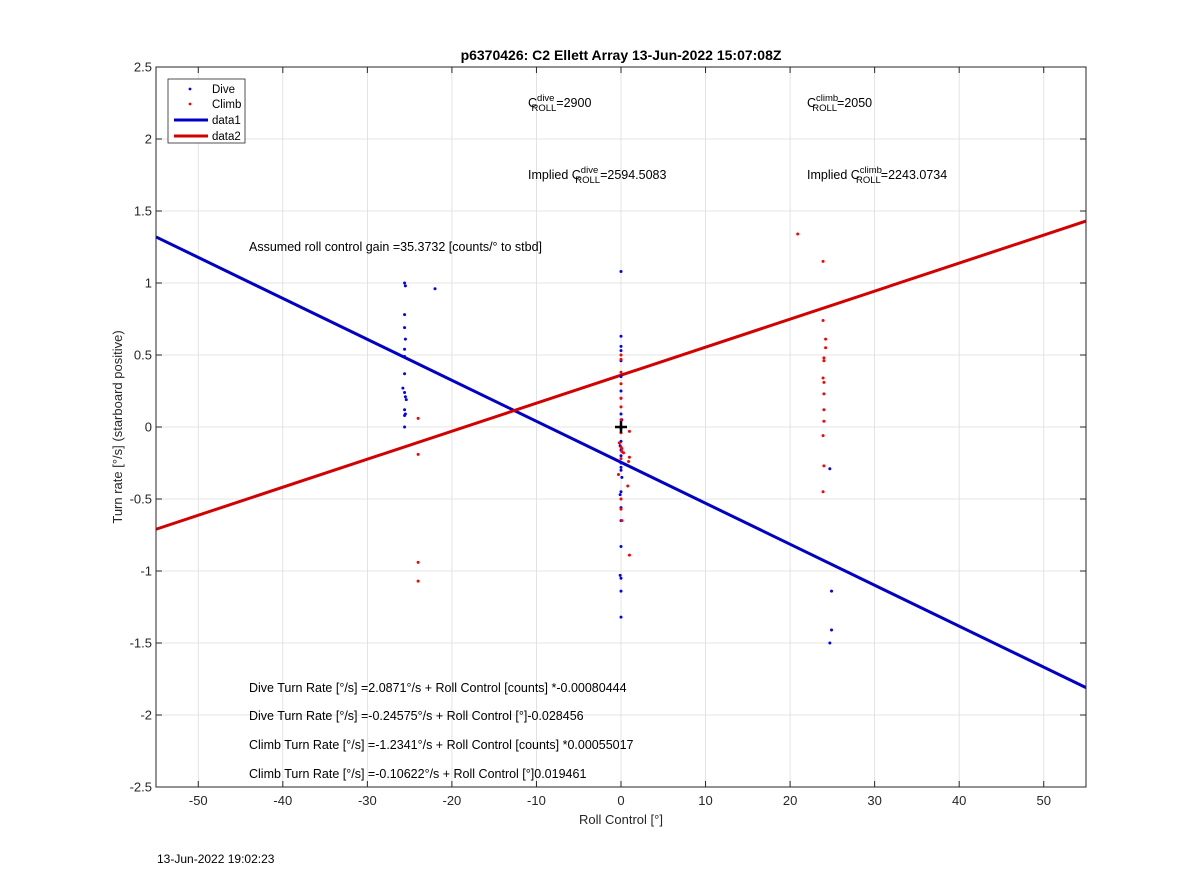 This screenshot has height=885, width=1200. I want to click on origin-marker, so click(621, 427).